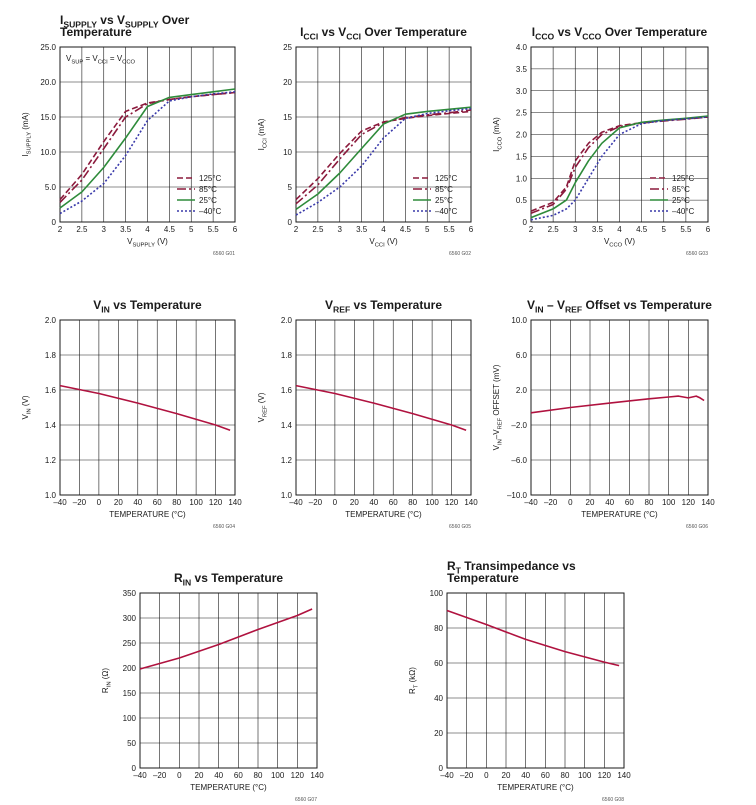 The height and width of the screenshot is (805, 756). Describe the element at coordinates (287, 47) in the screenshot. I see `y-tick-label: 25` at that location.